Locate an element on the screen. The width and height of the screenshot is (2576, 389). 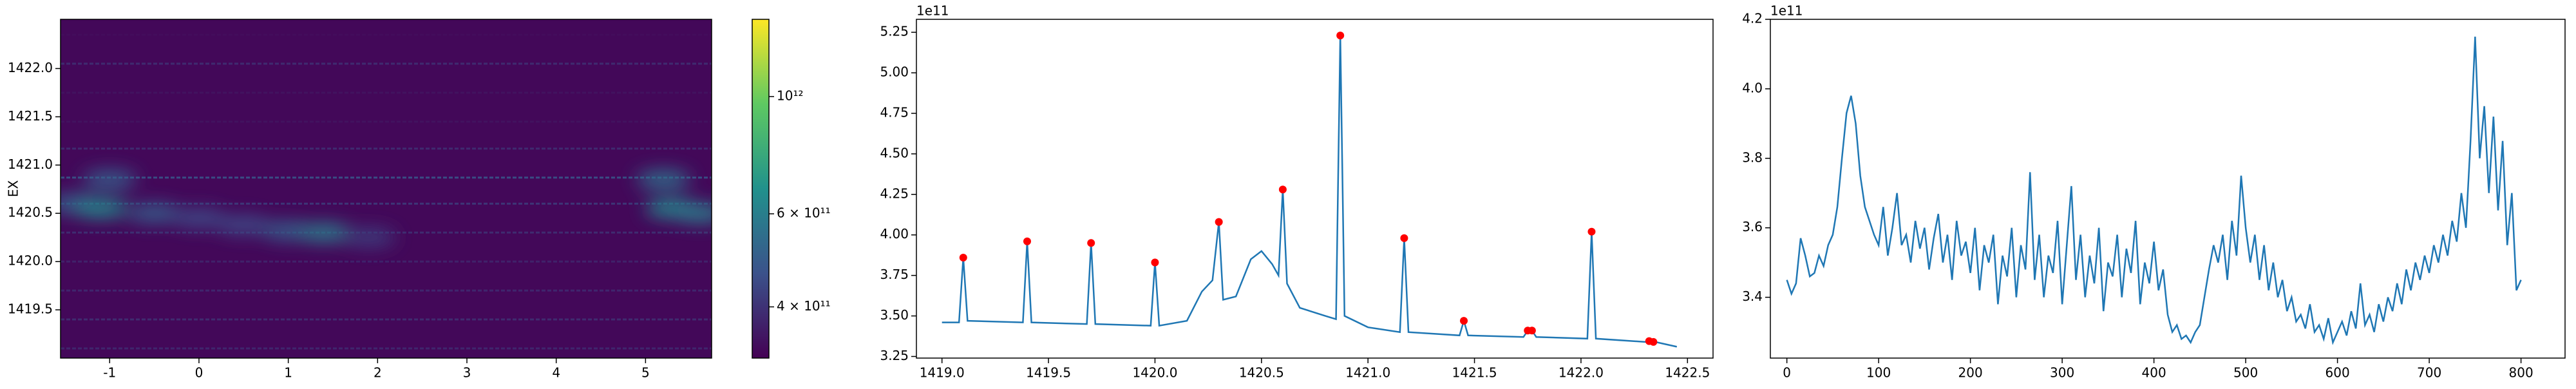
y-tick-label: 1421.5 is located at coordinates (30, 116).